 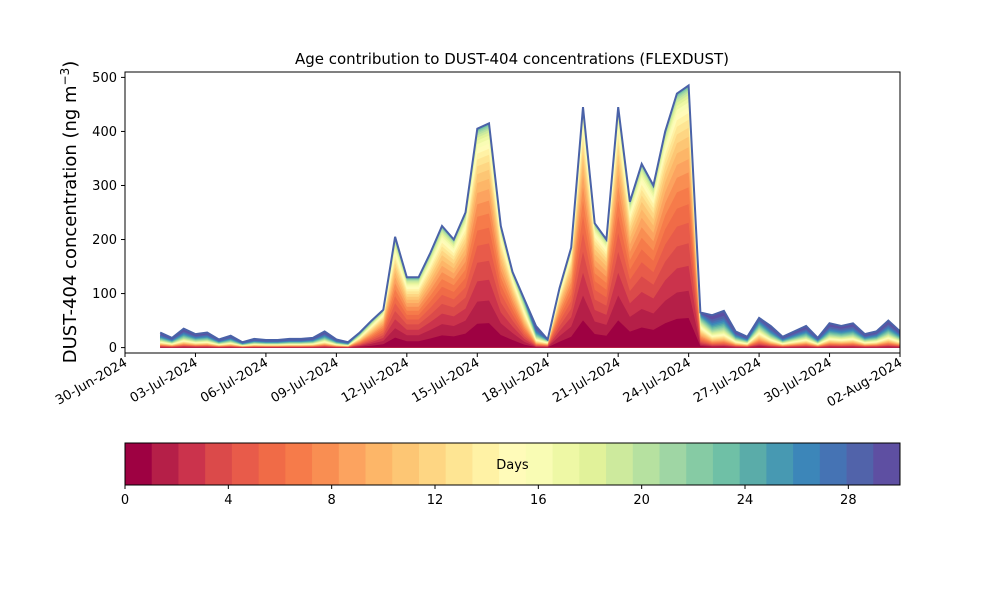 What do you see at coordinates (104, 240) in the screenshot?
I see `y-tick-label: 200` at bounding box center [104, 240].